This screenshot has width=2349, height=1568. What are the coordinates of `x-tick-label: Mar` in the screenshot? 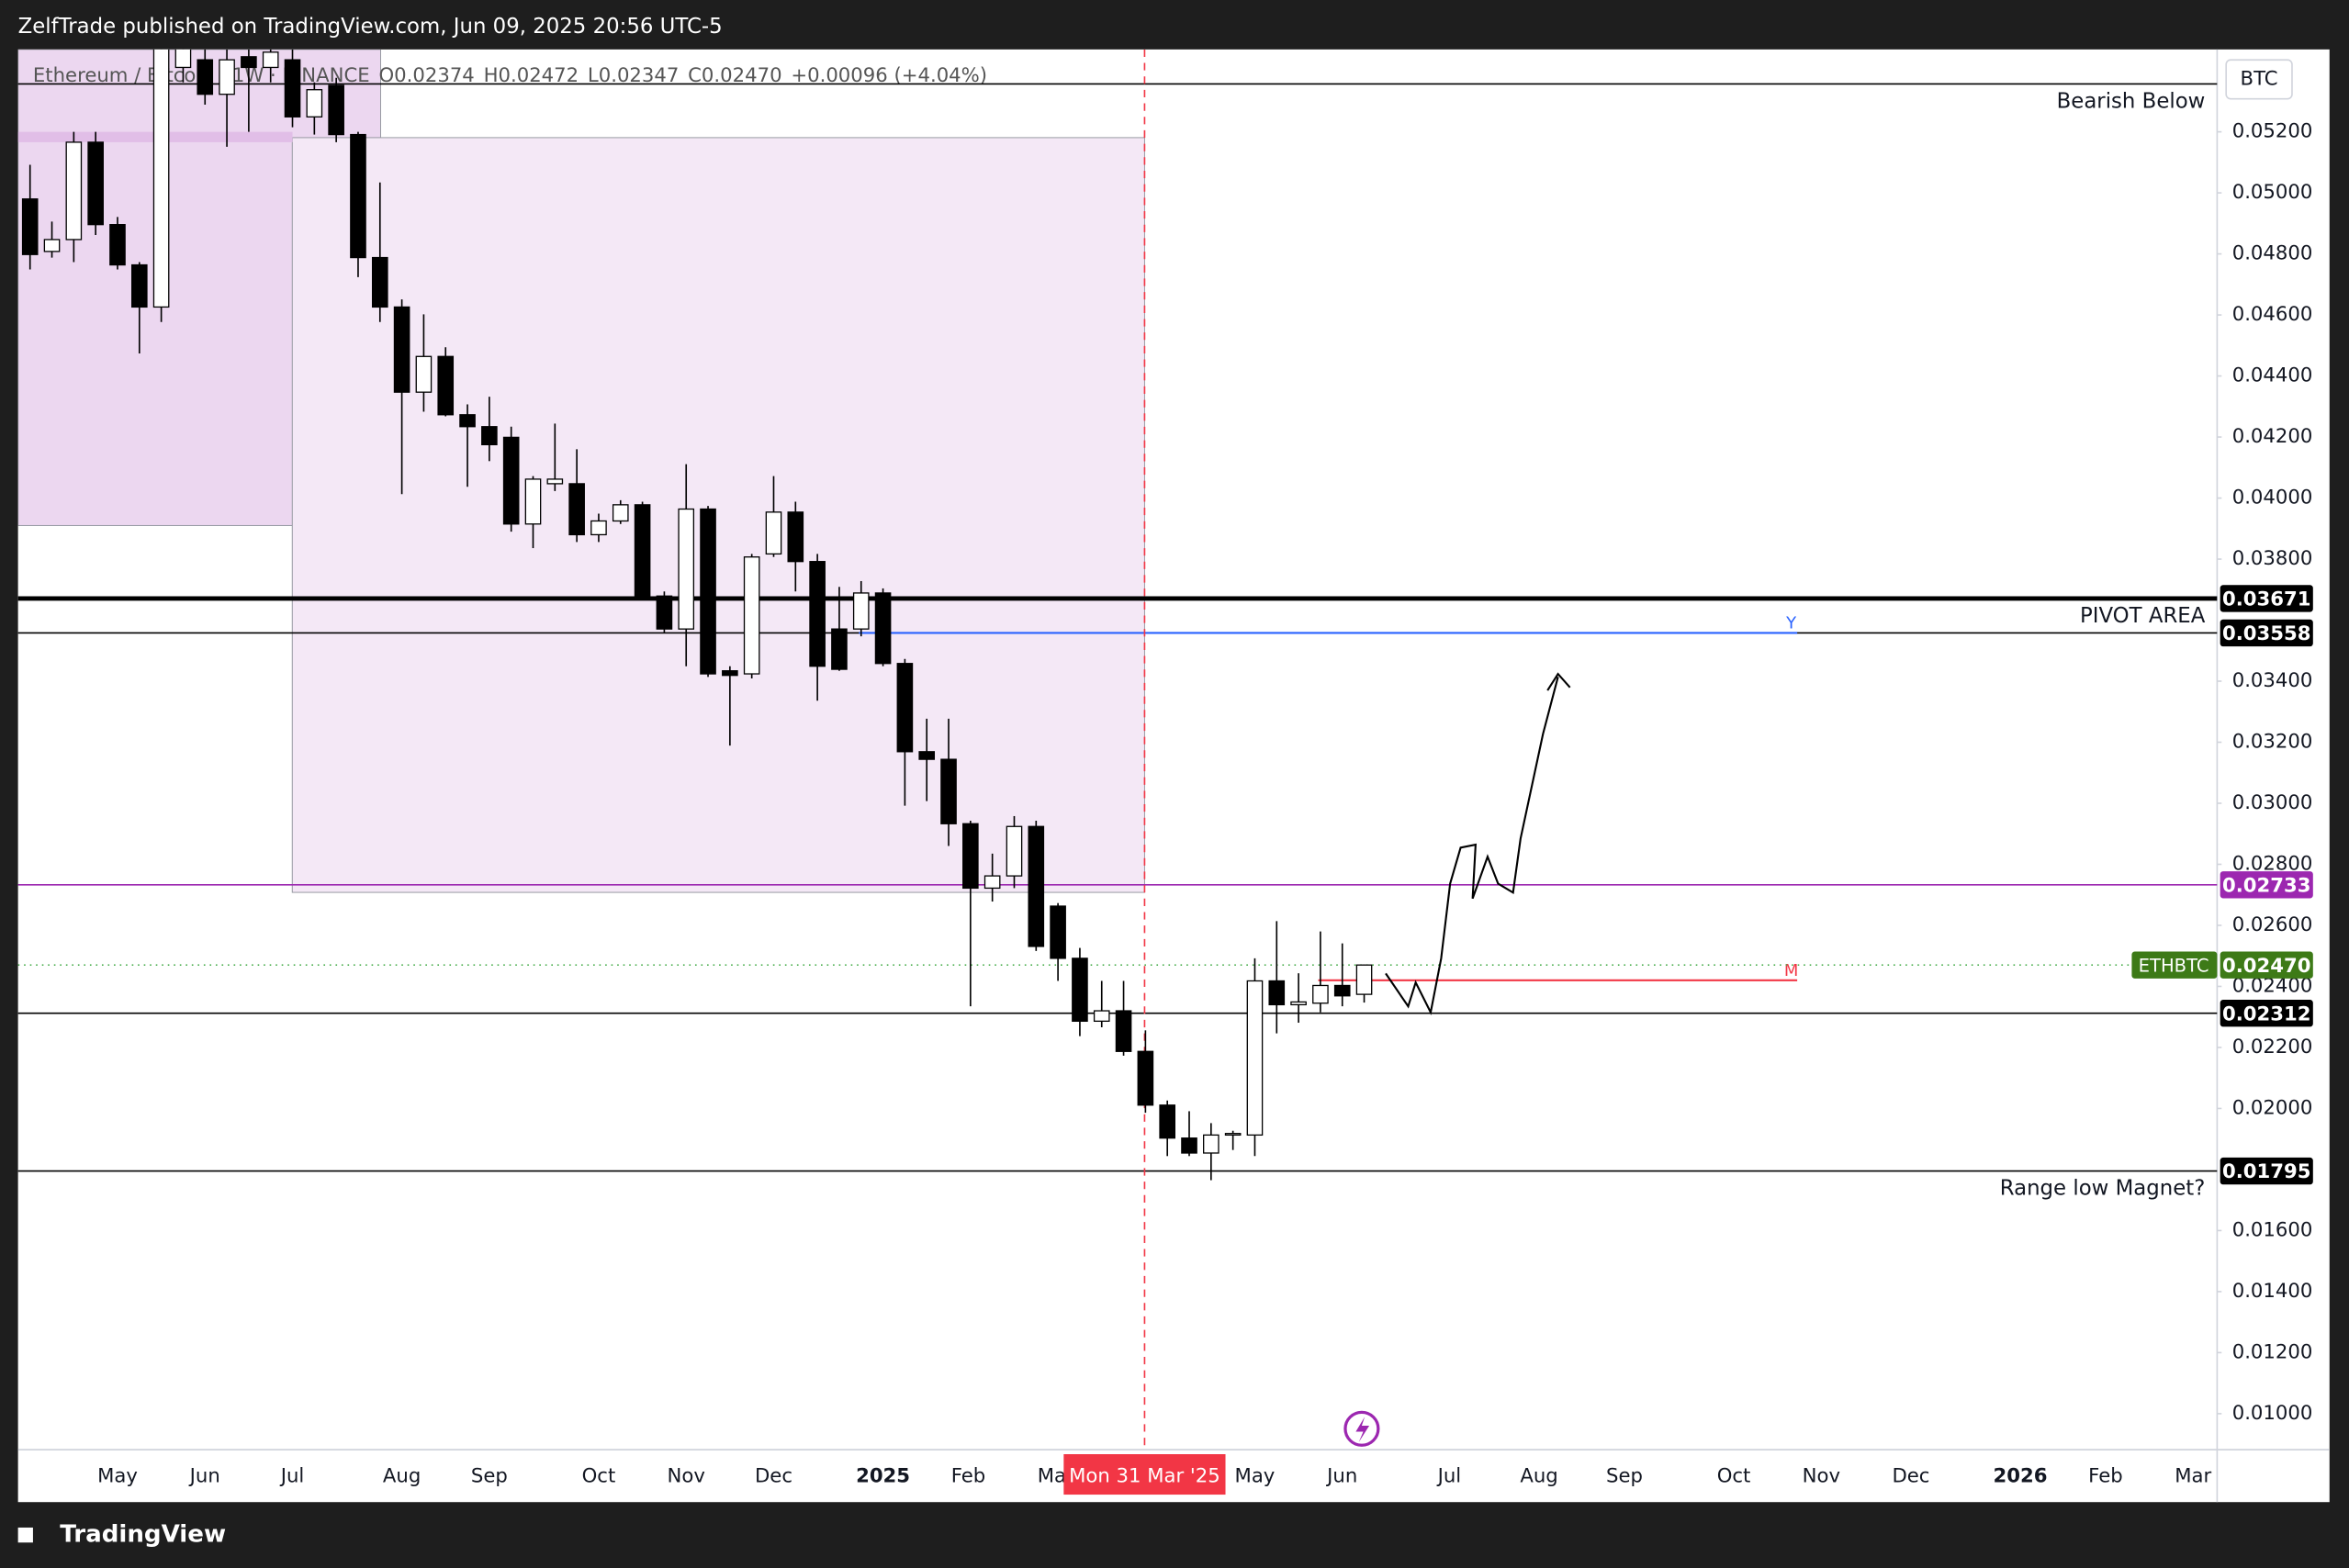 It's located at (2193, 1474).